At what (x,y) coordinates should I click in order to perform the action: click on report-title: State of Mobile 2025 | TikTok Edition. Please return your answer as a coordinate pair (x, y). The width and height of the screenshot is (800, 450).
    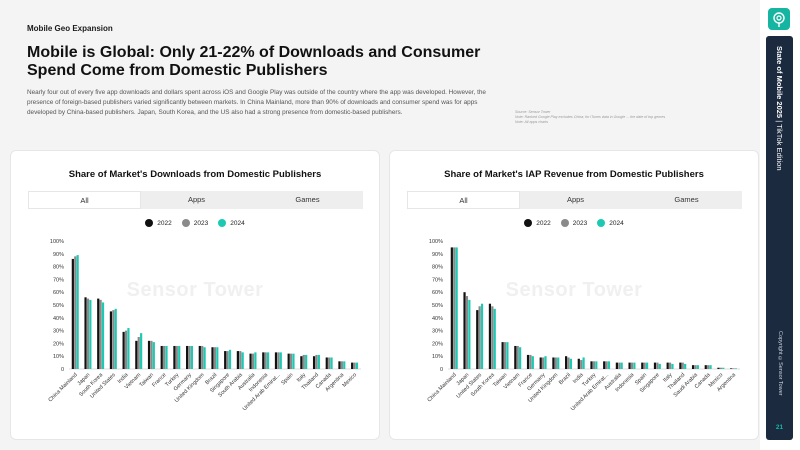
    Looking at the image, I should click on (779, 108).